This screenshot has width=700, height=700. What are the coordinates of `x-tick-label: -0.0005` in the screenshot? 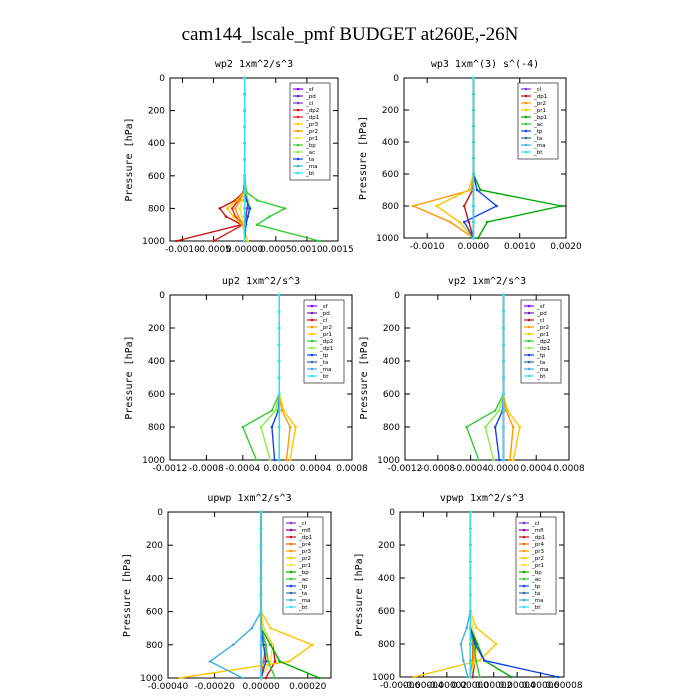 It's located at (213, 250).